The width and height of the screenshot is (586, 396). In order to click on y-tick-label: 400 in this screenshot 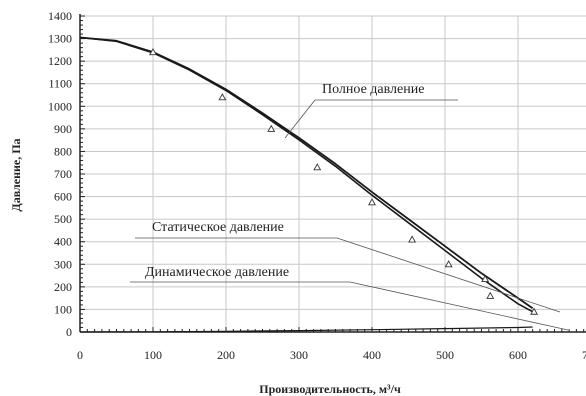, I will do `click(63, 242)`.